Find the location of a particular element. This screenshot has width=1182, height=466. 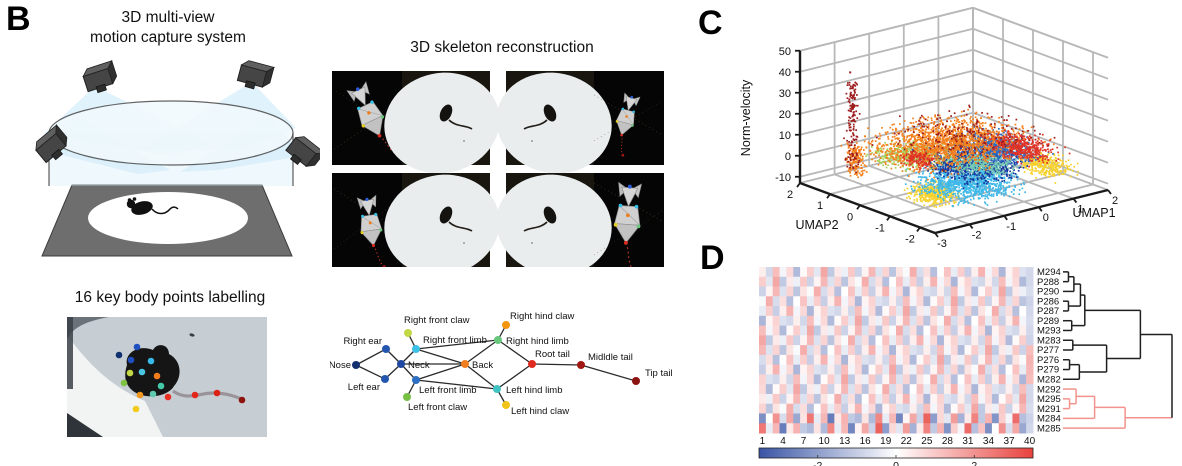

skeleton-node-label: Right front limb is located at coordinates (455, 340).